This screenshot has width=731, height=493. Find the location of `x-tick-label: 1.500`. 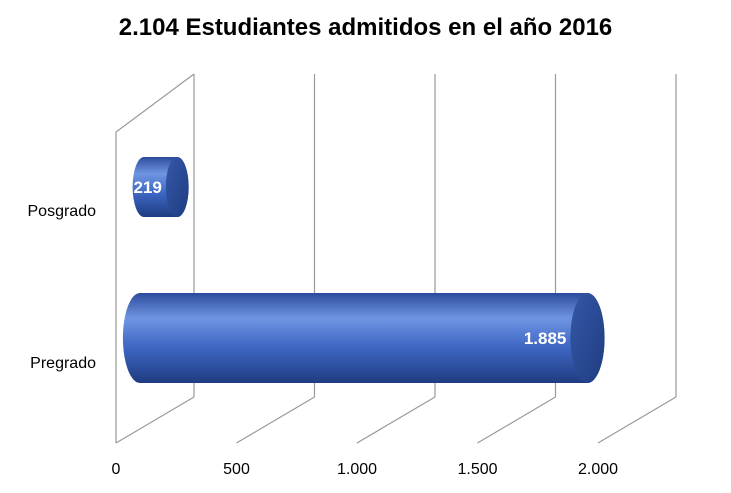

x-tick-label: 1.500 is located at coordinates (477, 469).